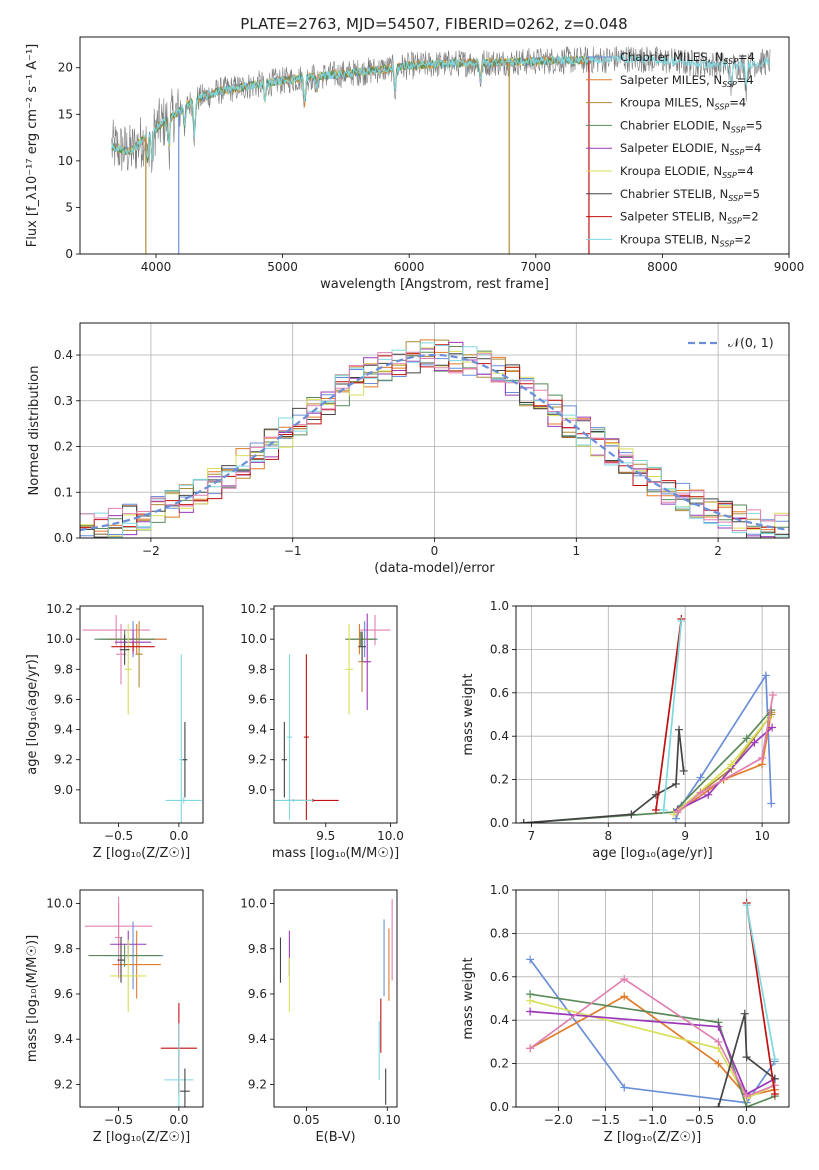 This screenshot has height=1170, width=819. What do you see at coordinates (63, 492) in the screenshot?
I see `y-tick-label: 0.1` at bounding box center [63, 492].